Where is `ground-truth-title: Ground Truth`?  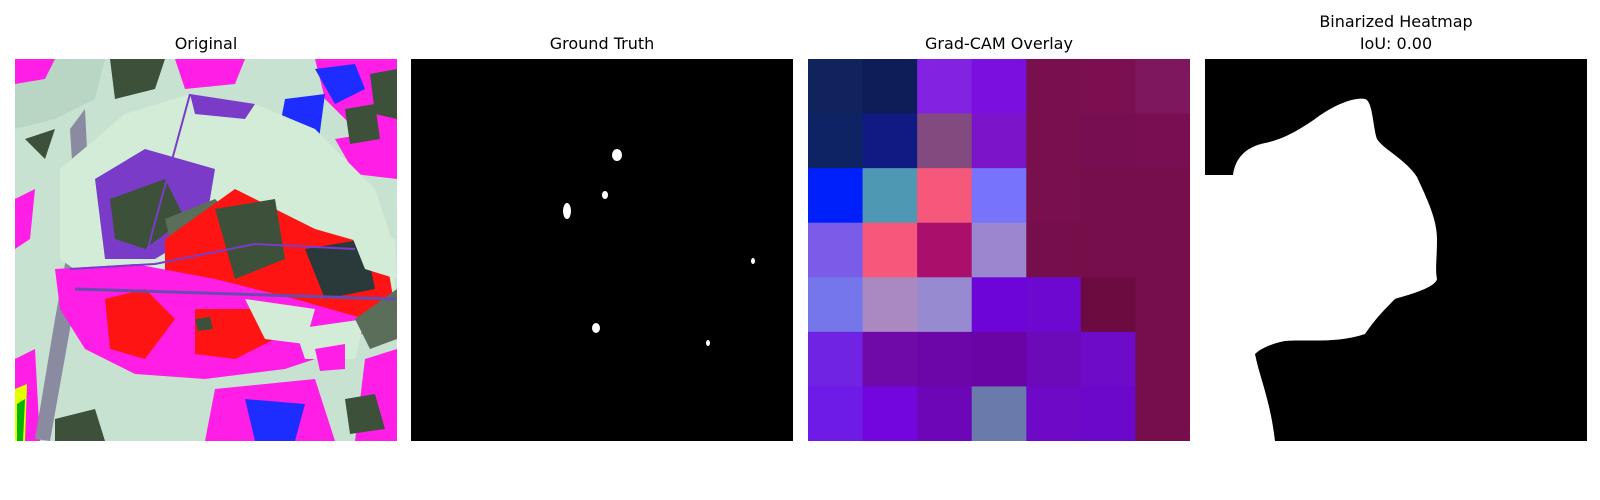 ground-truth-title: Ground Truth is located at coordinates (602, 43).